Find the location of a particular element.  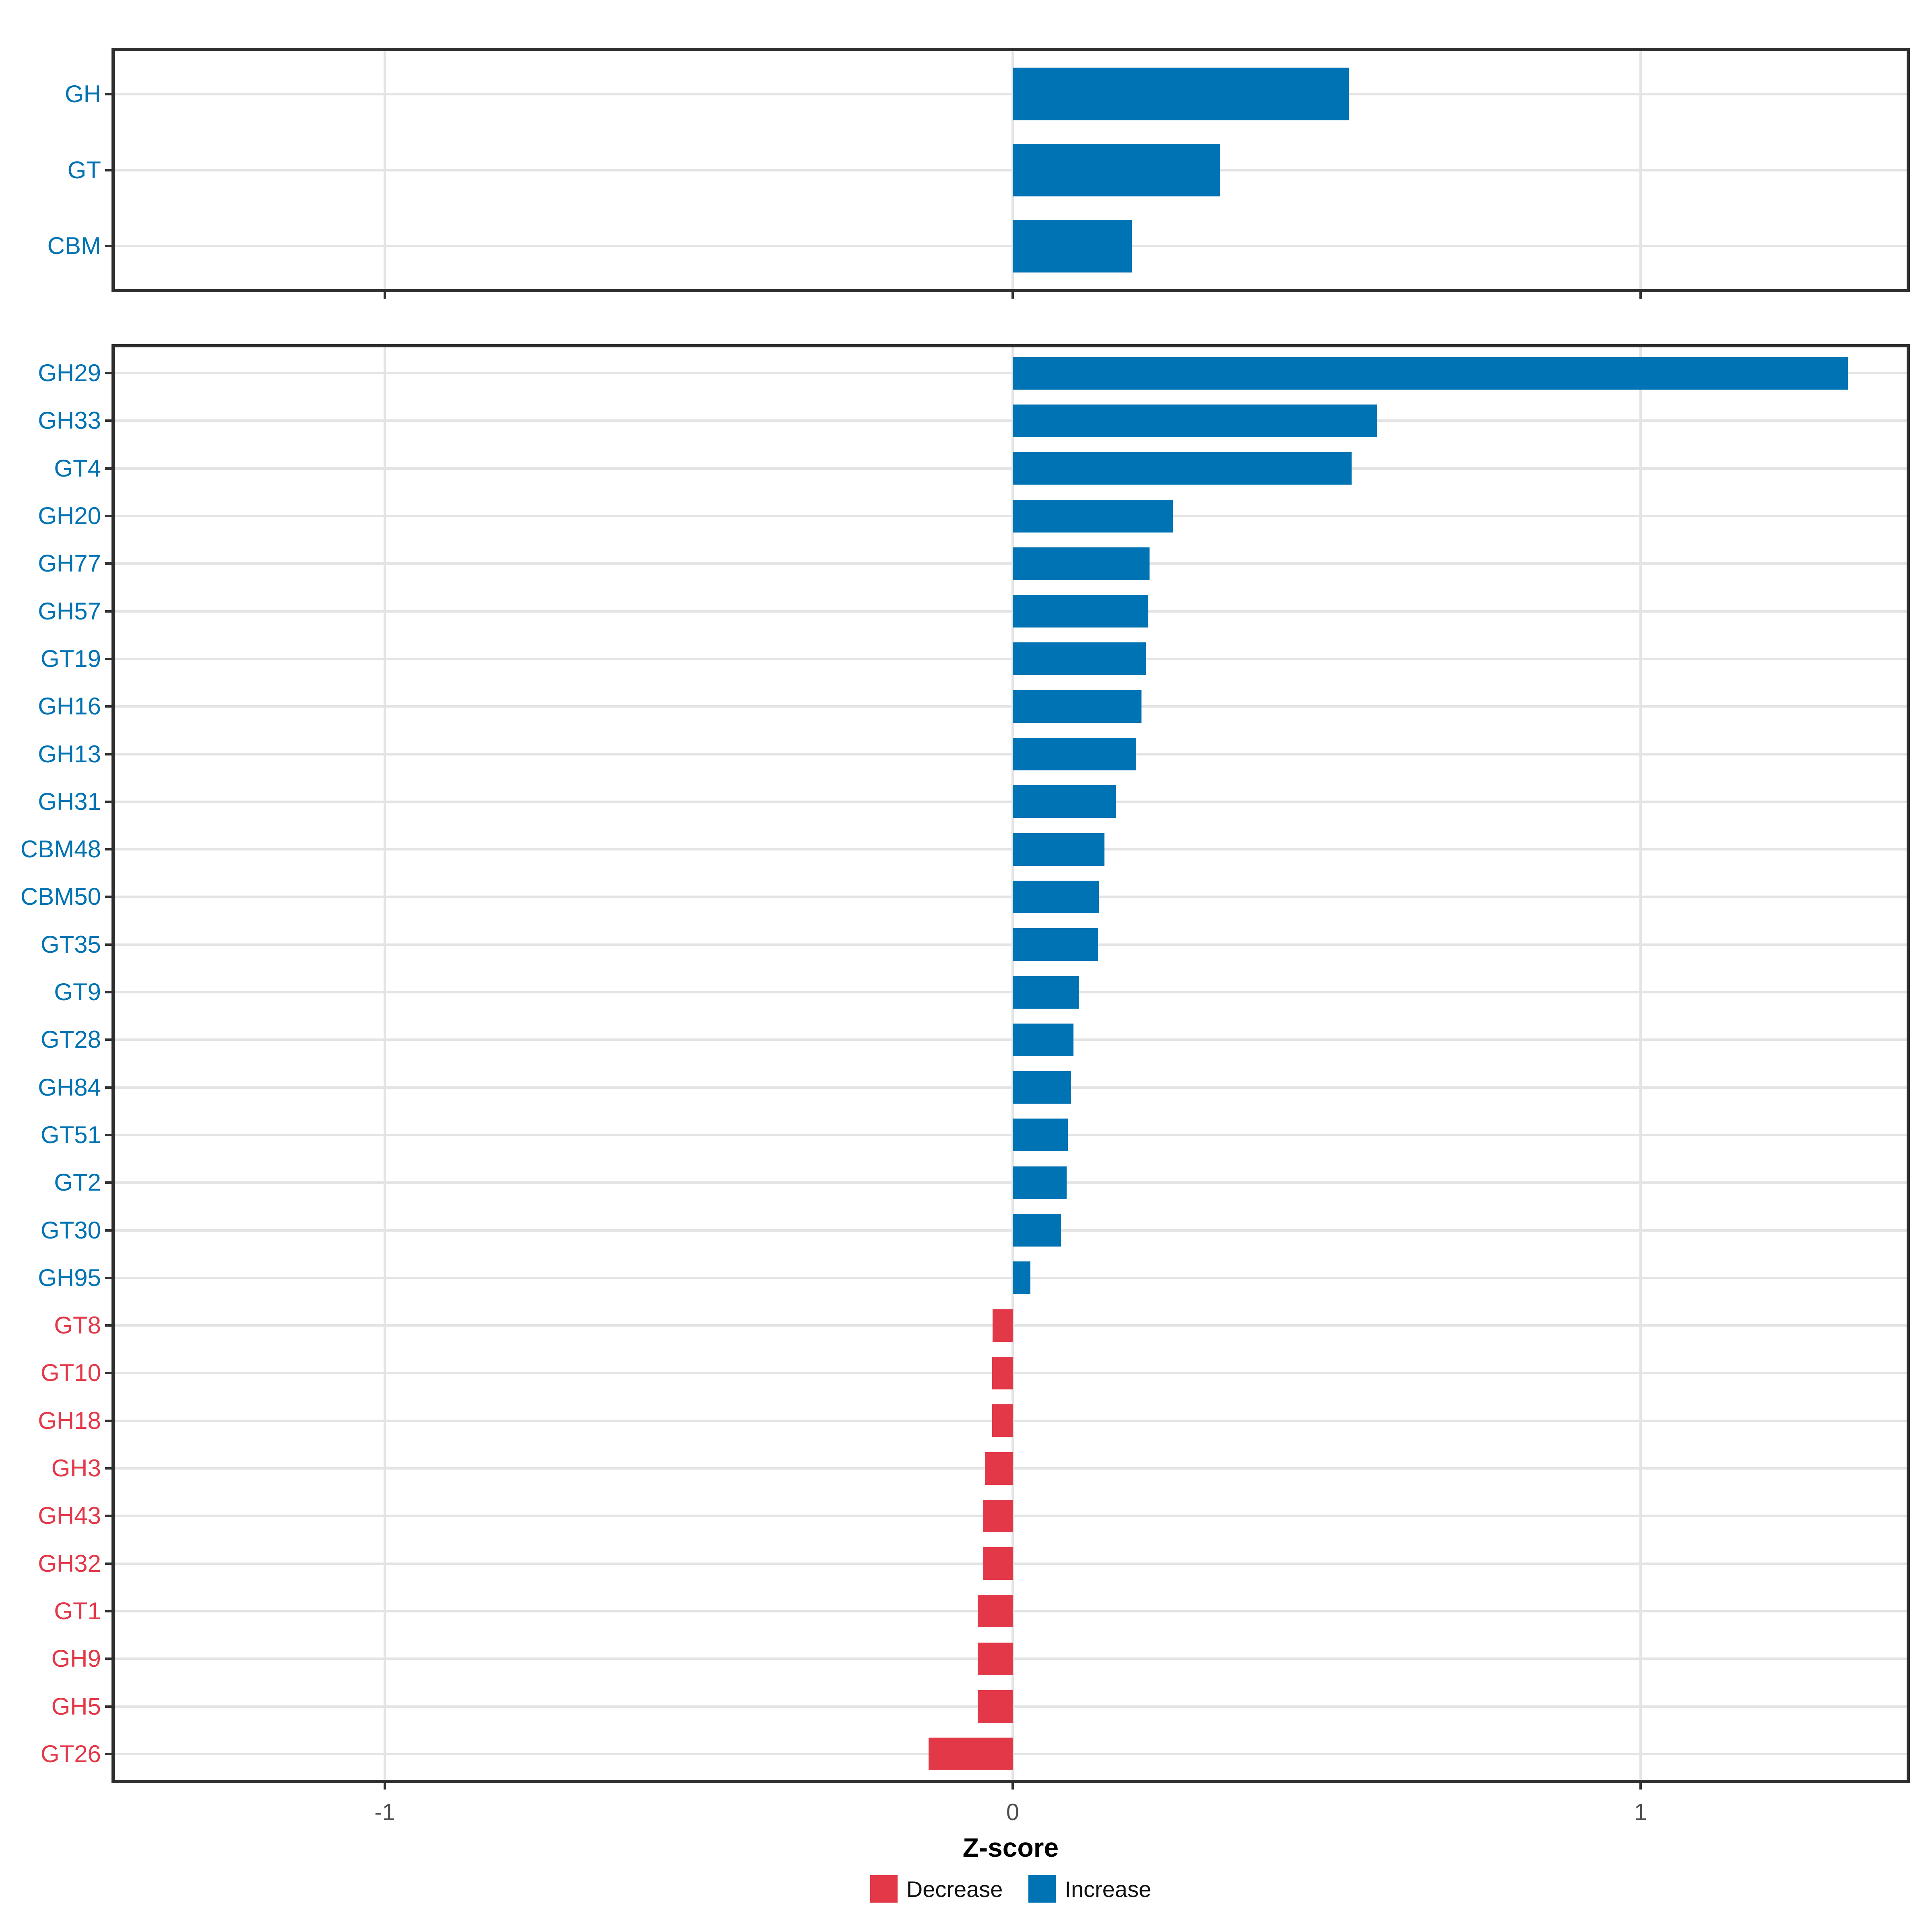

bar-GT is located at coordinates (1116, 170).